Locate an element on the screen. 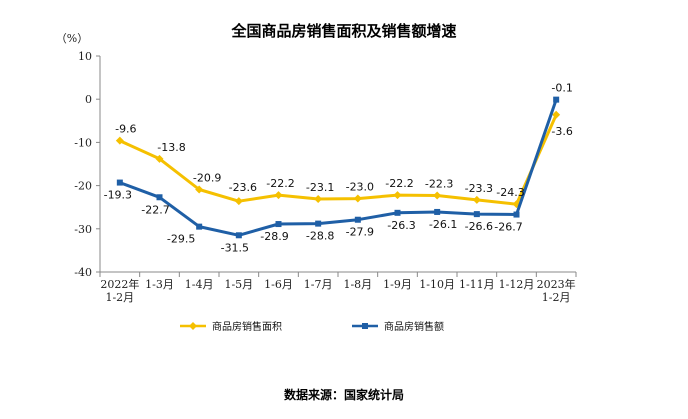 The height and width of the screenshot is (419, 688). x-tick-label: 1-8月 is located at coordinates (357, 284).